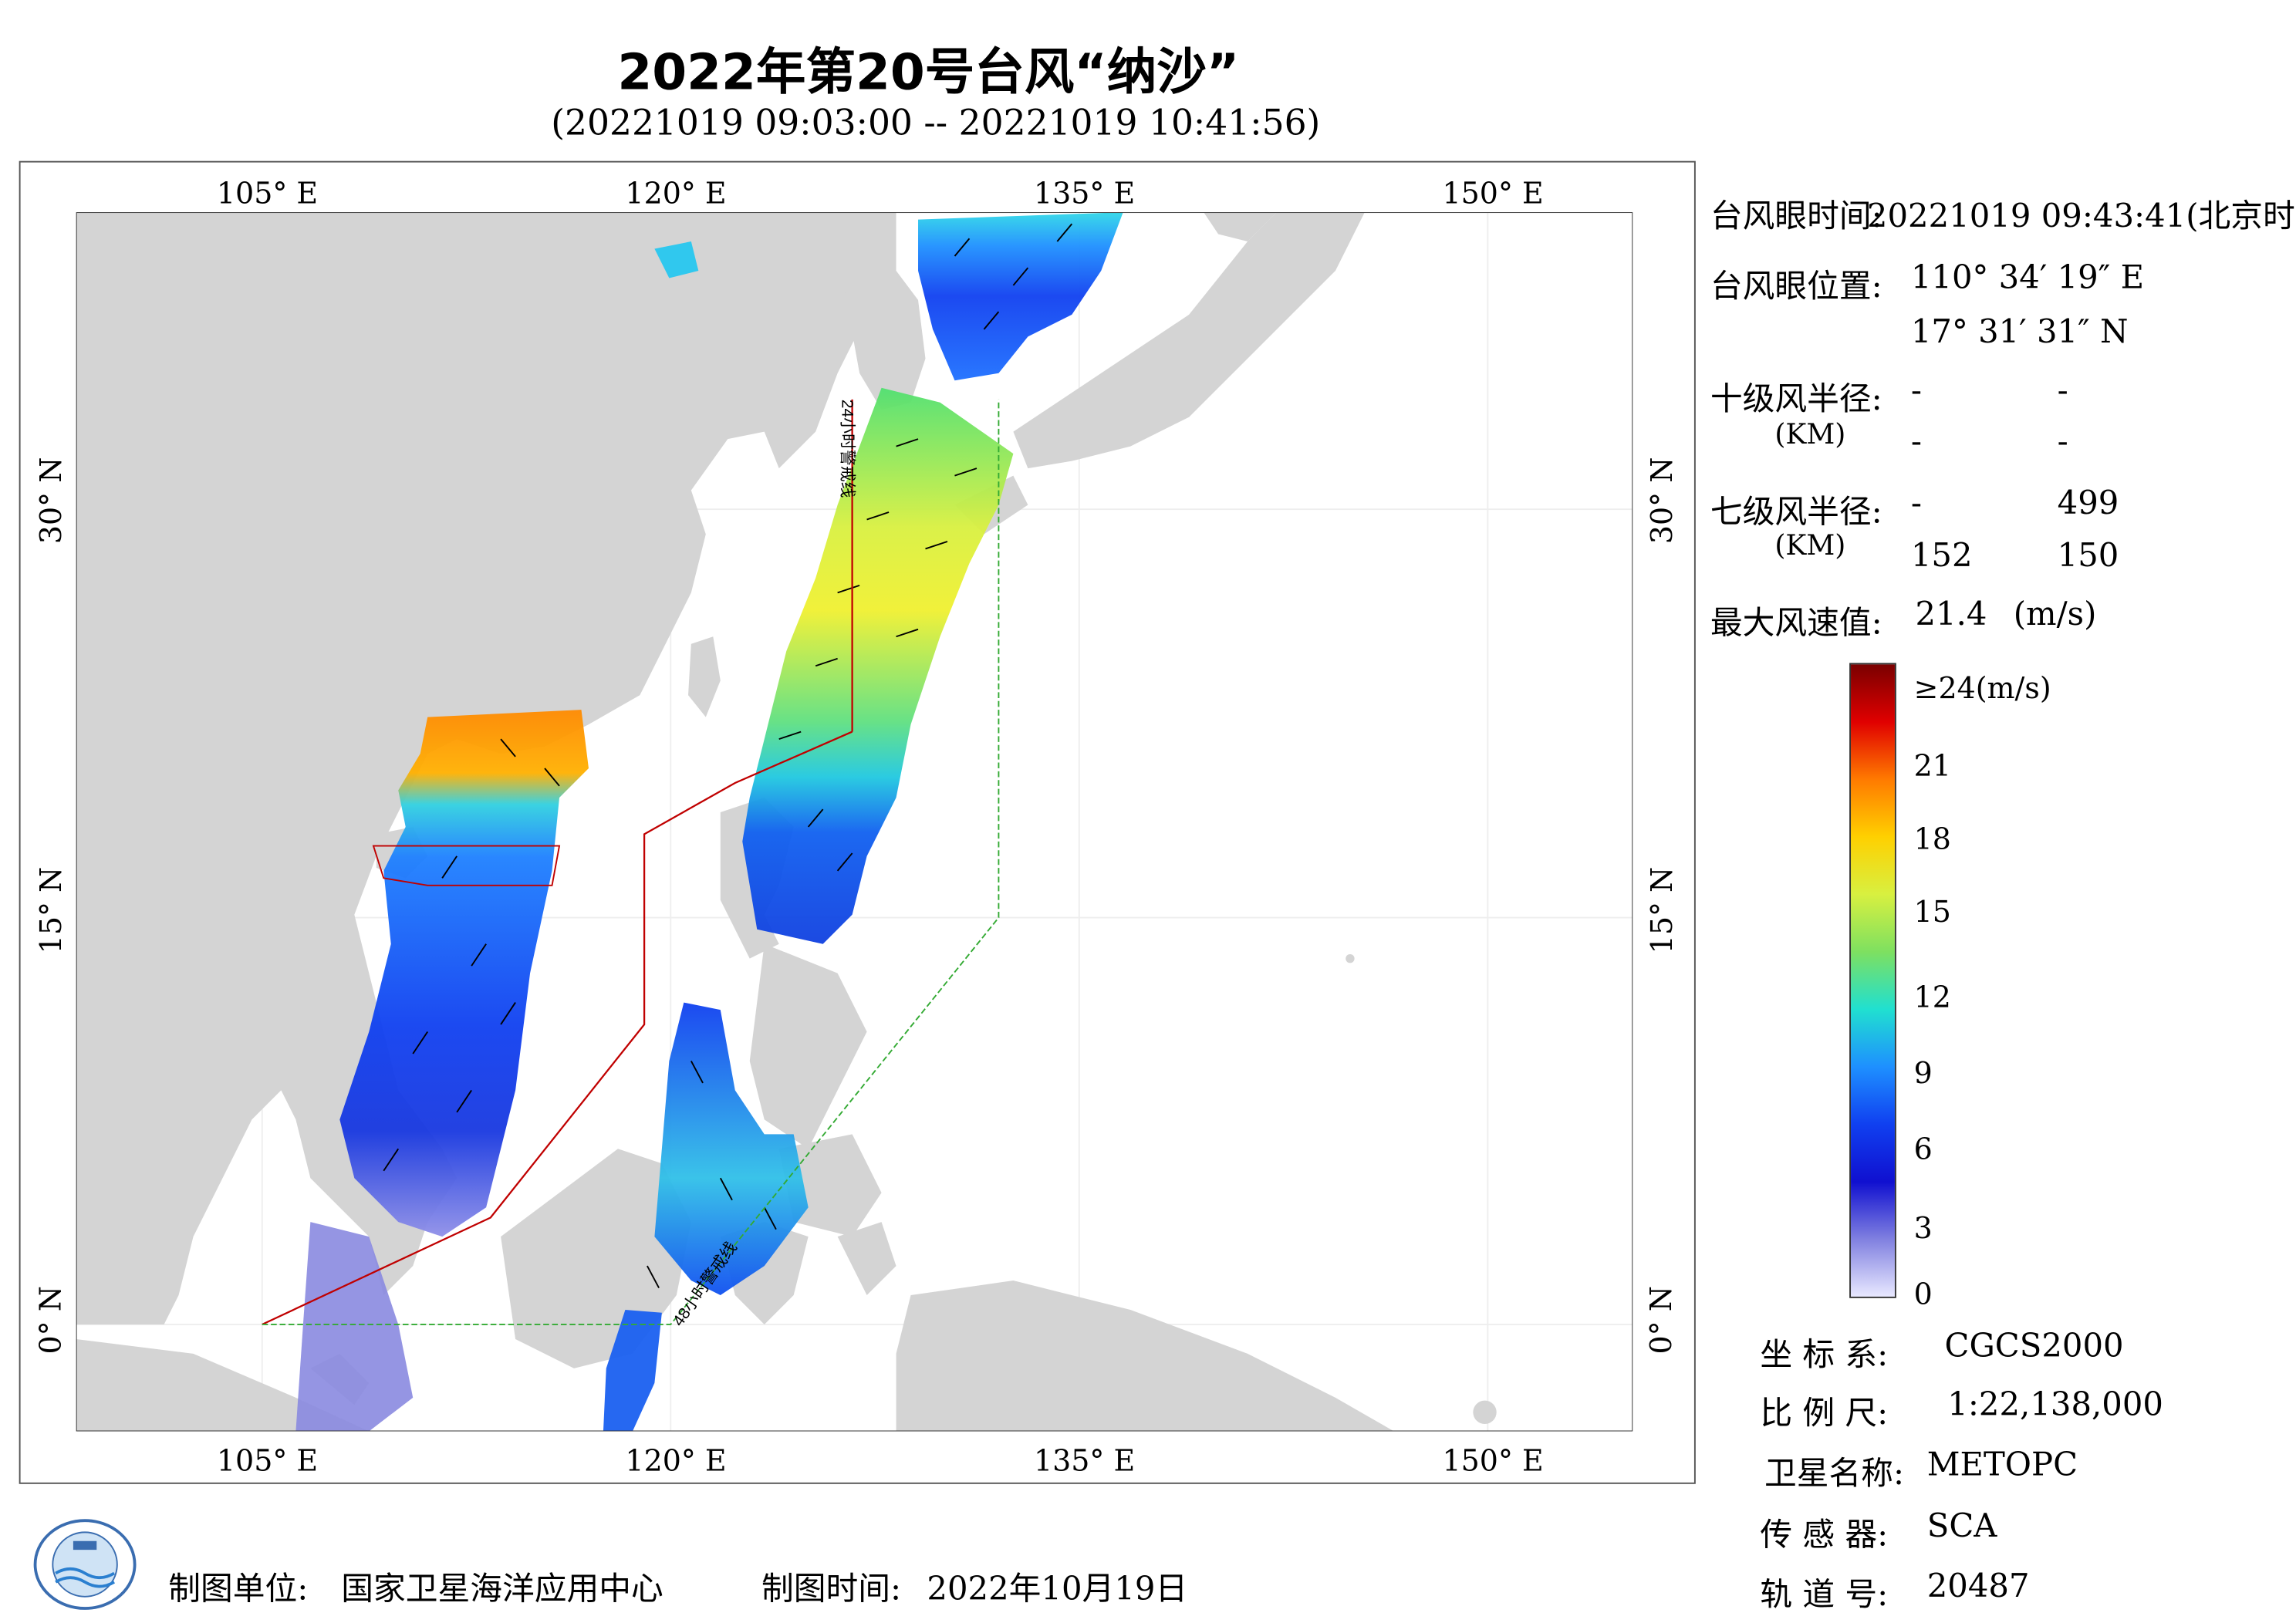 The height and width of the screenshot is (1623, 2296). I want to click on maxwind-label: 最大风速值:, so click(1796, 624).